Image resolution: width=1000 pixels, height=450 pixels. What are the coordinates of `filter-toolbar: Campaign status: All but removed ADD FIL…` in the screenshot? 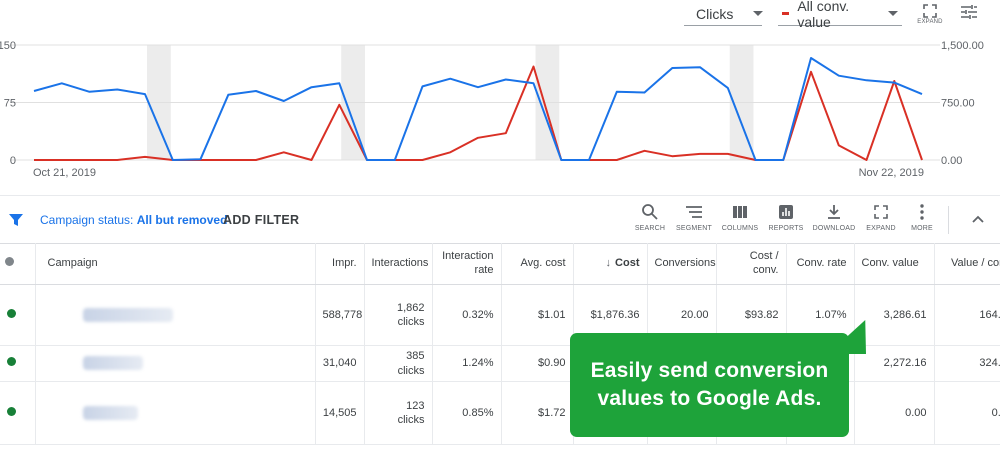 It's located at (500, 219).